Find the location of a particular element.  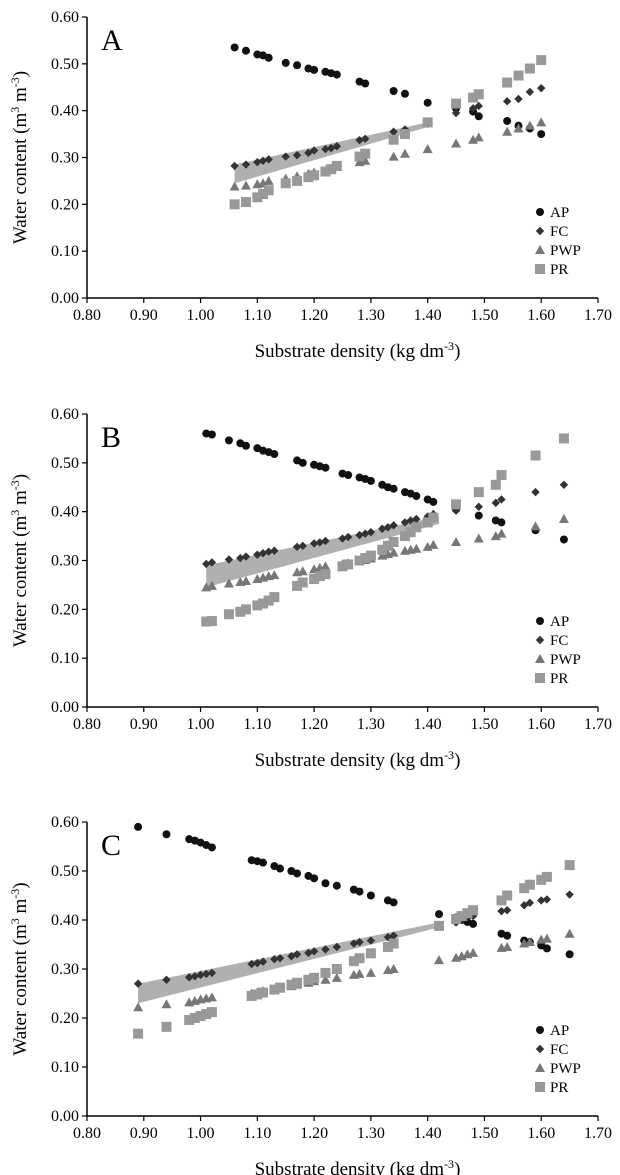

series-pr is located at coordinates (385, 530).